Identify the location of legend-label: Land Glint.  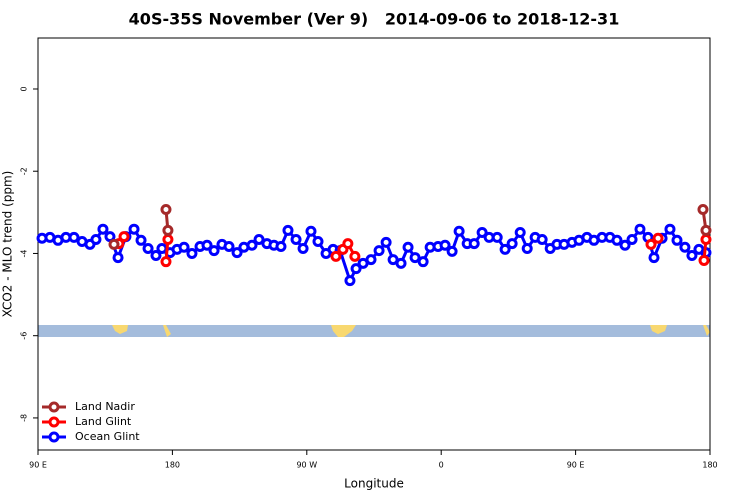
(103, 421).